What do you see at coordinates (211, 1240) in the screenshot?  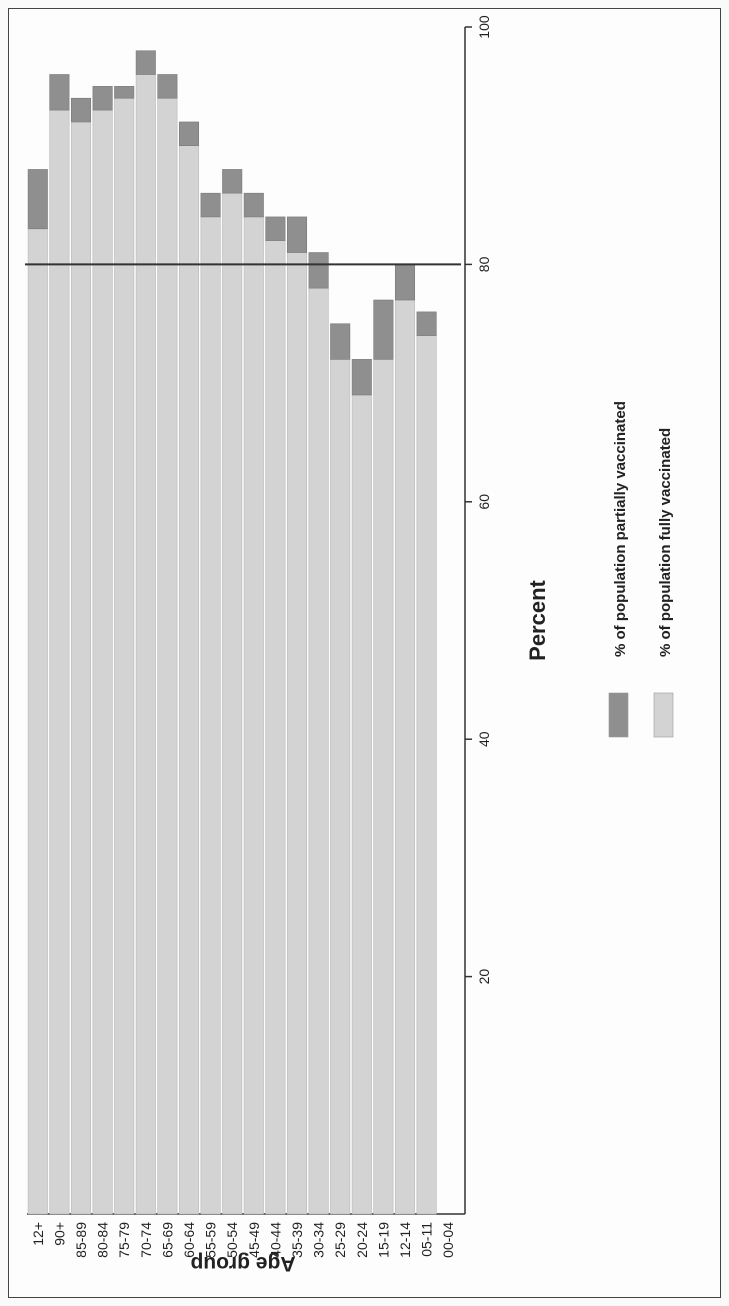 I see `y-tick-label: 55-59` at bounding box center [211, 1240].